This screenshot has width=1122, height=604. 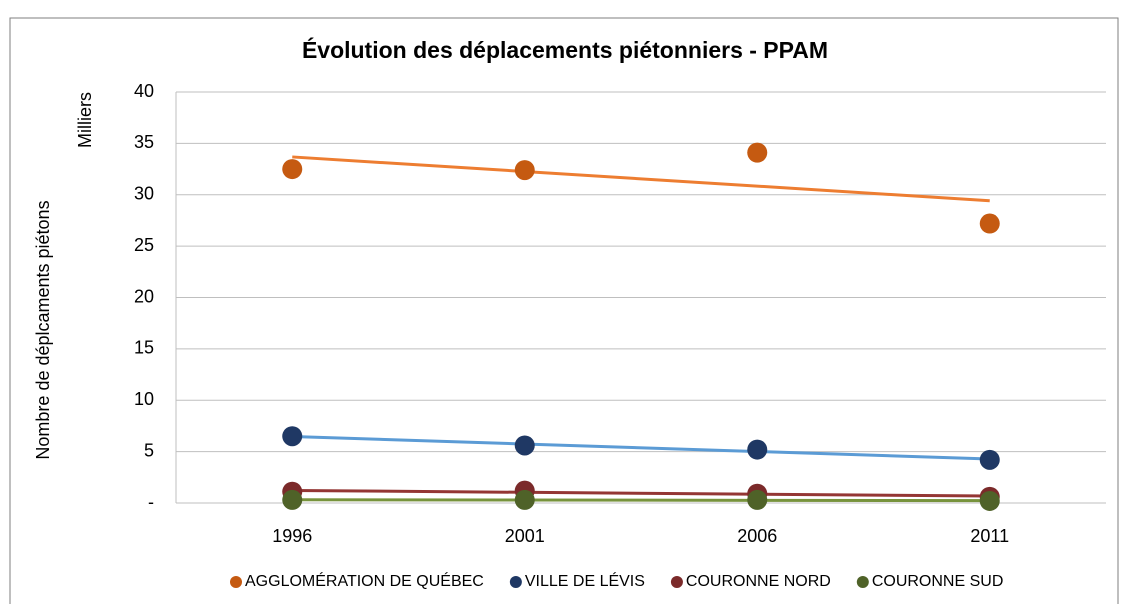 What do you see at coordinates (938, 581) in the screenshot?
I see `legend-label: COURONNE SUD` at bounding box center [938, 581].